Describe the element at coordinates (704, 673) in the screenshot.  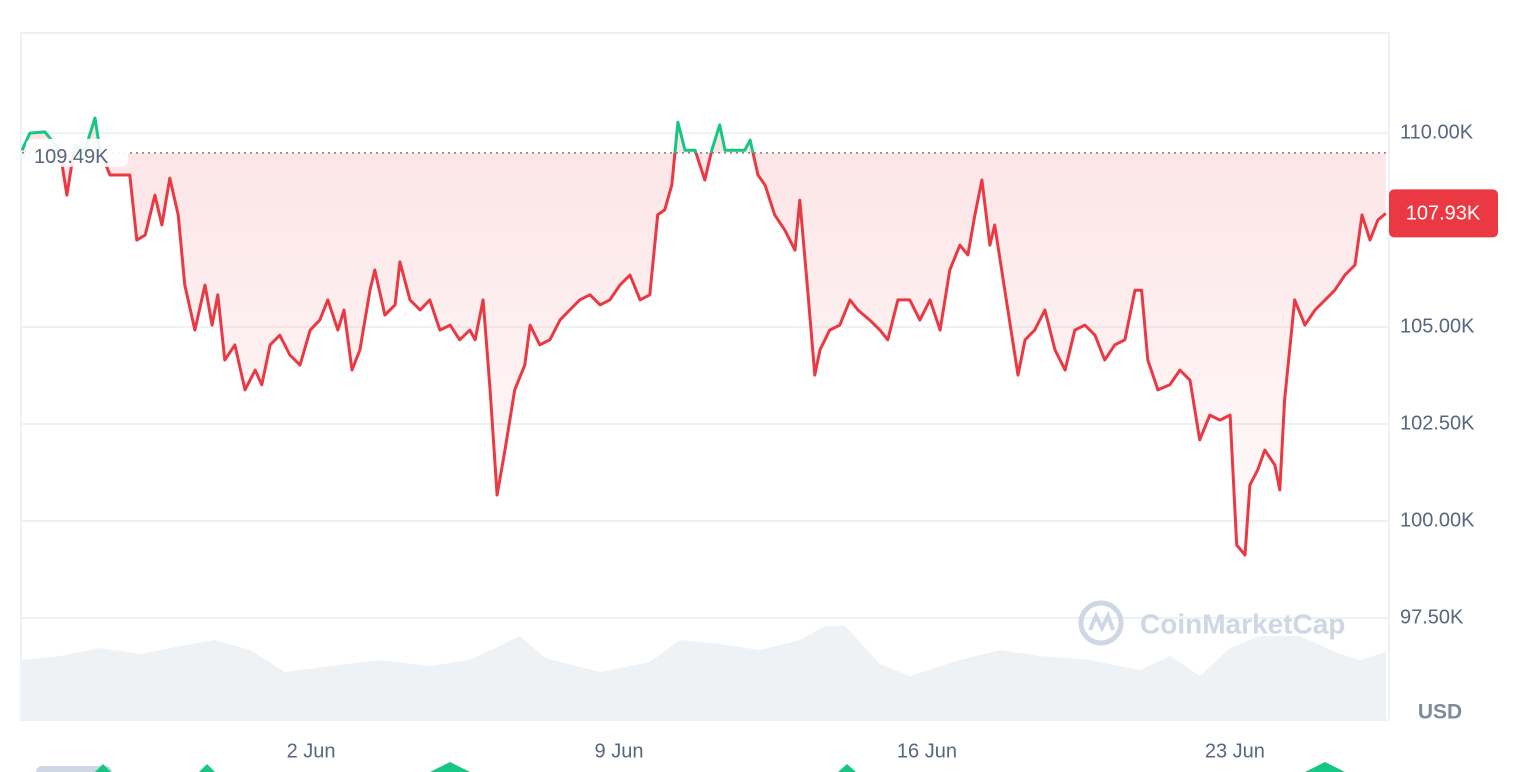
I see `volume-area` at that location.